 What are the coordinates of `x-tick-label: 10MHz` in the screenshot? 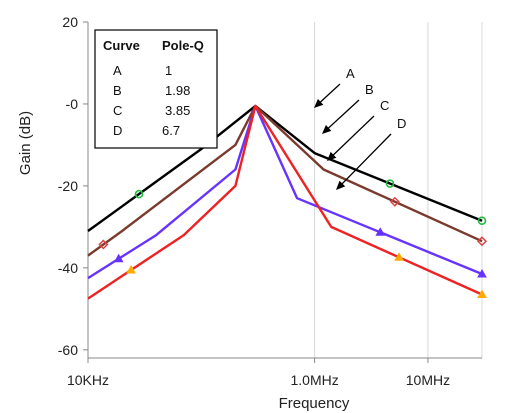 It's located at (428, 380).